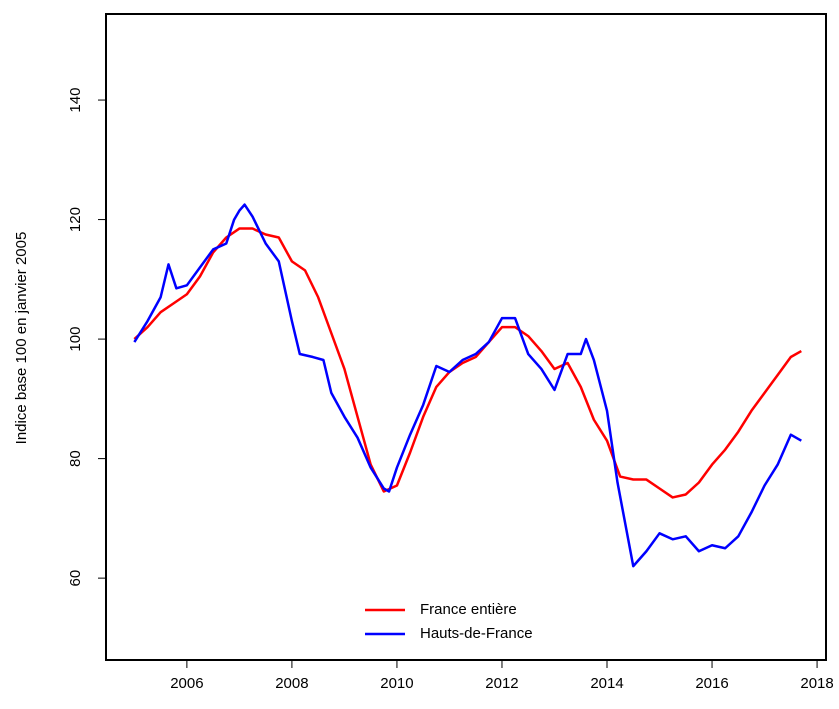 The width and height of the screenshot is (839, 709). Describe the element at coordinates (75, 578) in the screenshot. I see `y-tick-label: 60` at that location.